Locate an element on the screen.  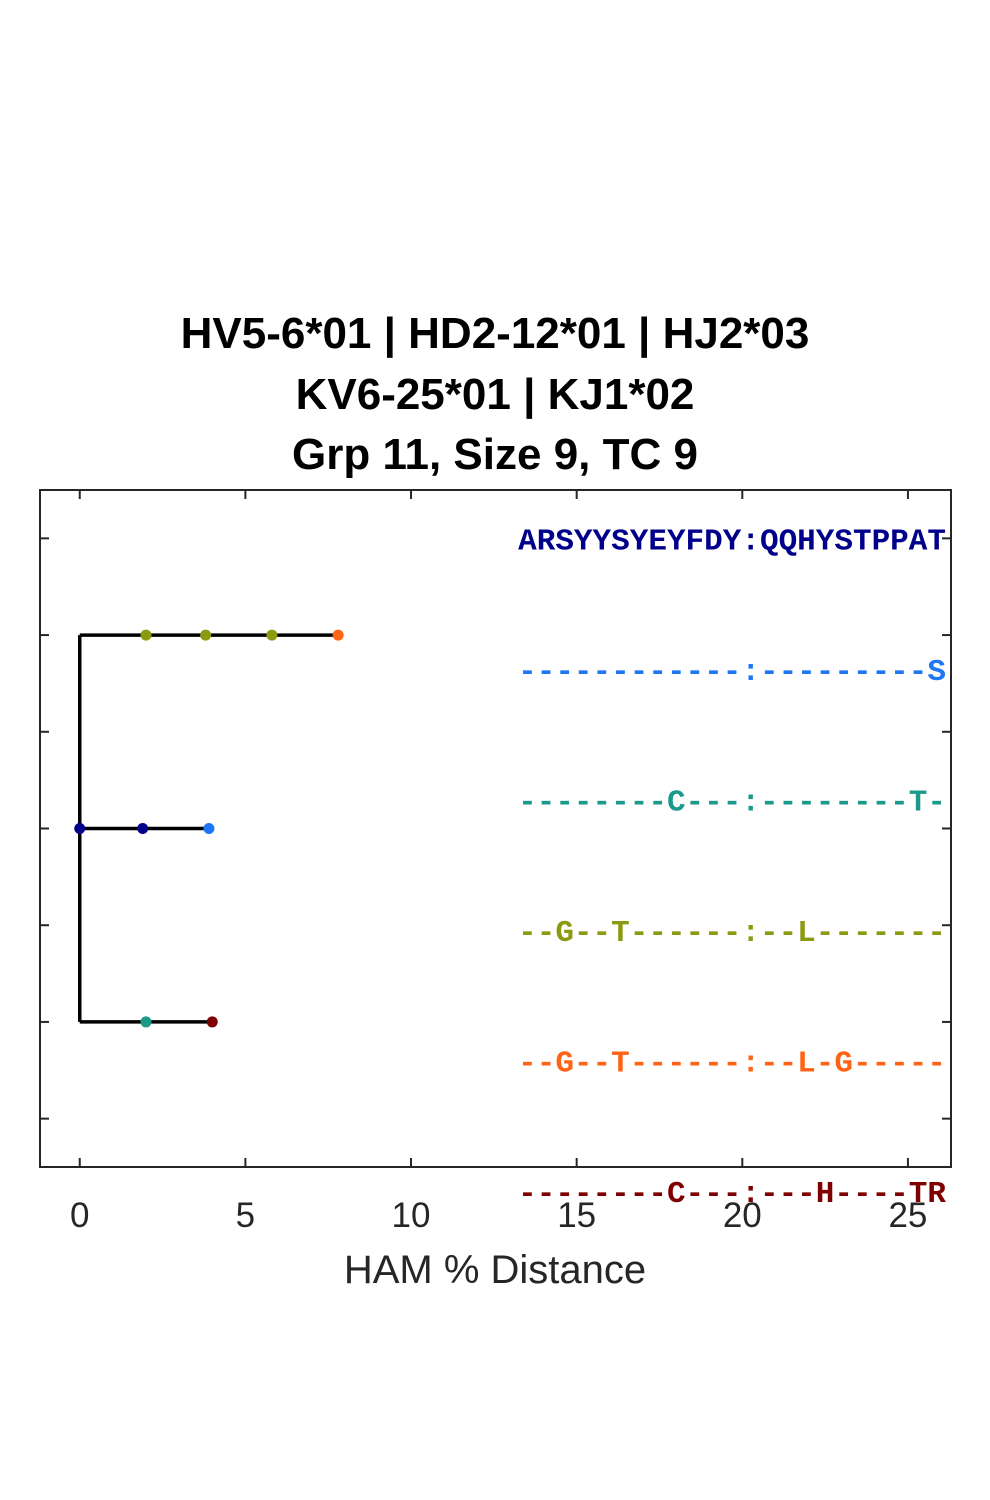
tree-nodes is located at coordinates (209, 828).